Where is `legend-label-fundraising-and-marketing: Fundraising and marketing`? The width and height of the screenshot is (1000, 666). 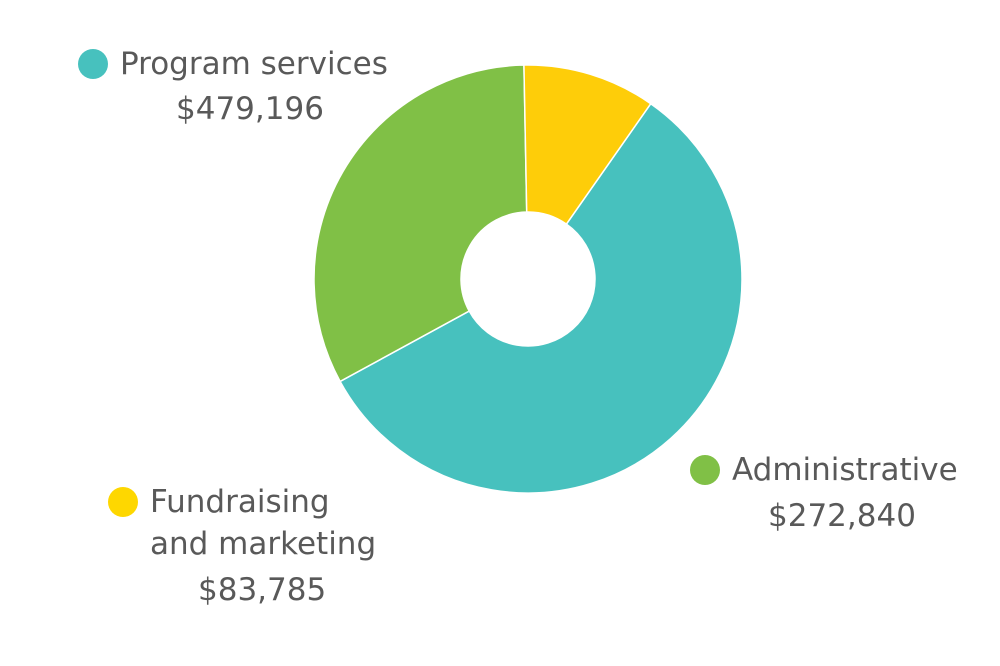 legend-label-fundraising-and-marketing: Fundraising and marketing is located at coordinates (263, 523).